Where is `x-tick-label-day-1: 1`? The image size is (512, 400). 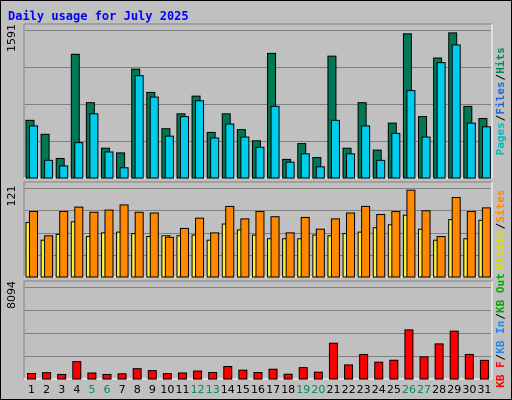
x-tick-label-day-1: 1 is located at coordinates (31, 389).